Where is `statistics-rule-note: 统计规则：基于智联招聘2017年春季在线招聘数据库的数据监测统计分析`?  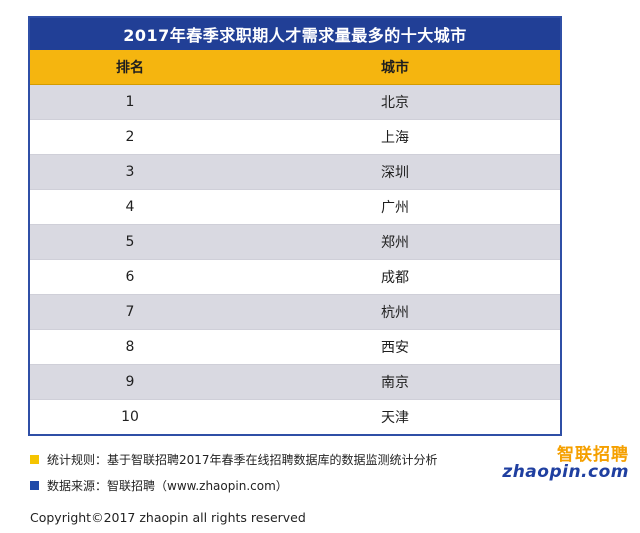
statistics-rule-note: 统计规则：基于智联招聘2017年春季在线招聘数据库的数据监测统计分析 is located at coordinates (270, 459).